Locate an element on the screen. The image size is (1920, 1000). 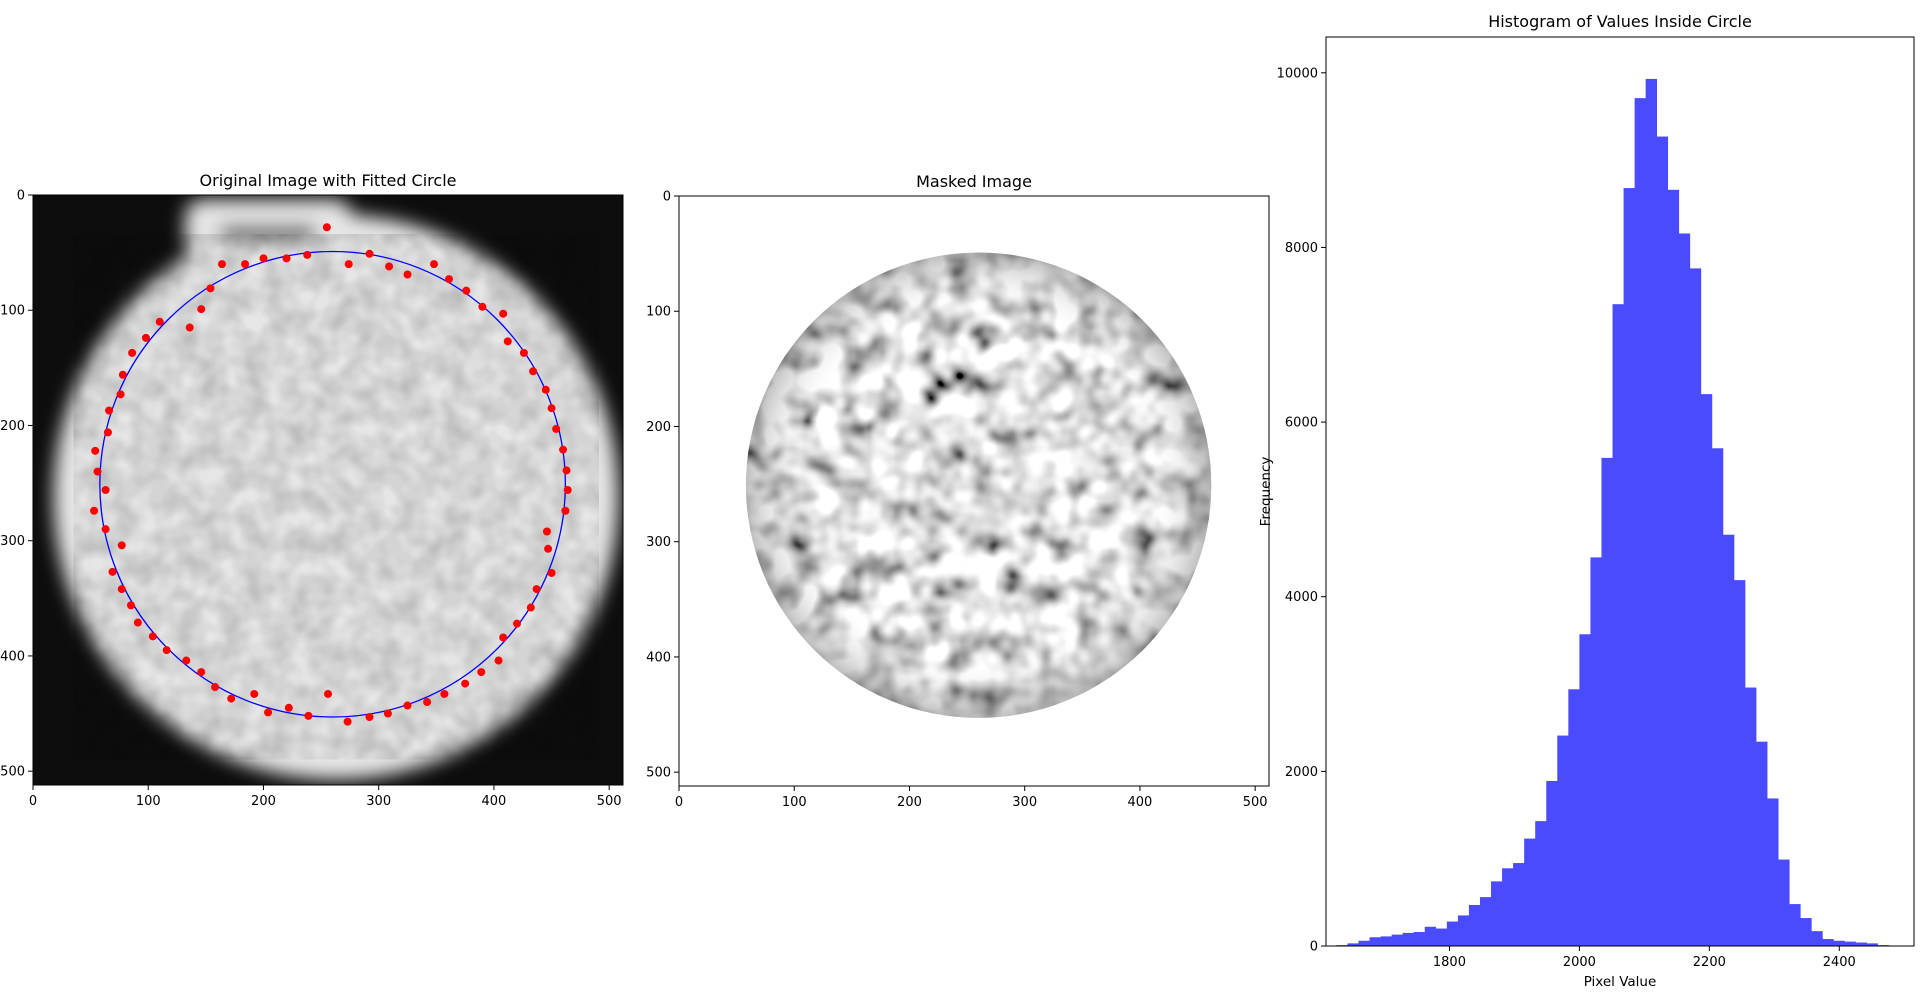
original-x-tick-label: 500 is located at coordinates (609, 801).